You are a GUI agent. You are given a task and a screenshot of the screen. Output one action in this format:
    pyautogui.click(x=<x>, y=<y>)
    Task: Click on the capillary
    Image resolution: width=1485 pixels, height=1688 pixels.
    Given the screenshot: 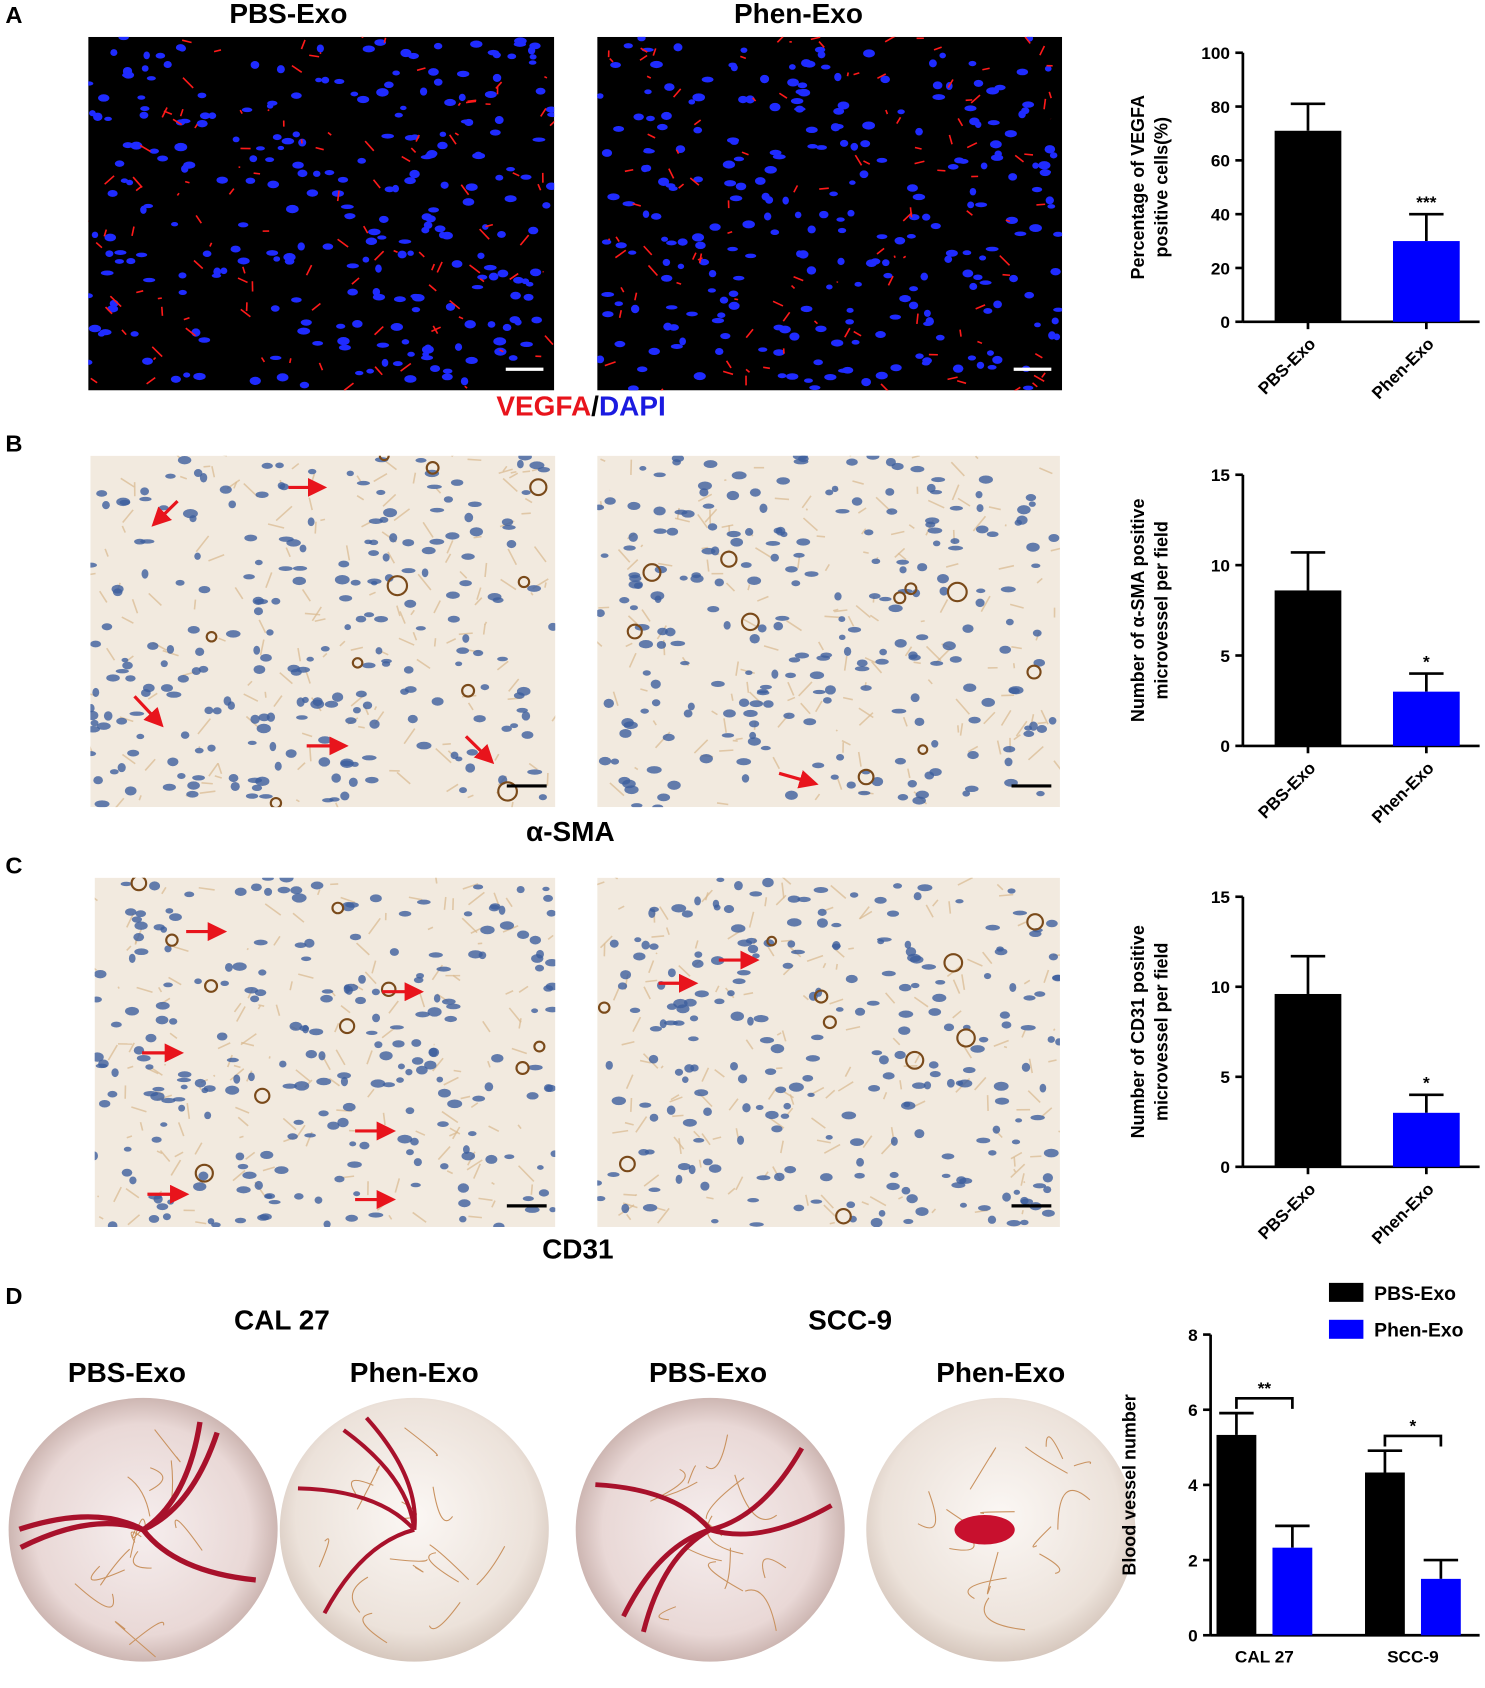 What is the action you would take?
    pyautogui.click(x=418, y=1568)
    